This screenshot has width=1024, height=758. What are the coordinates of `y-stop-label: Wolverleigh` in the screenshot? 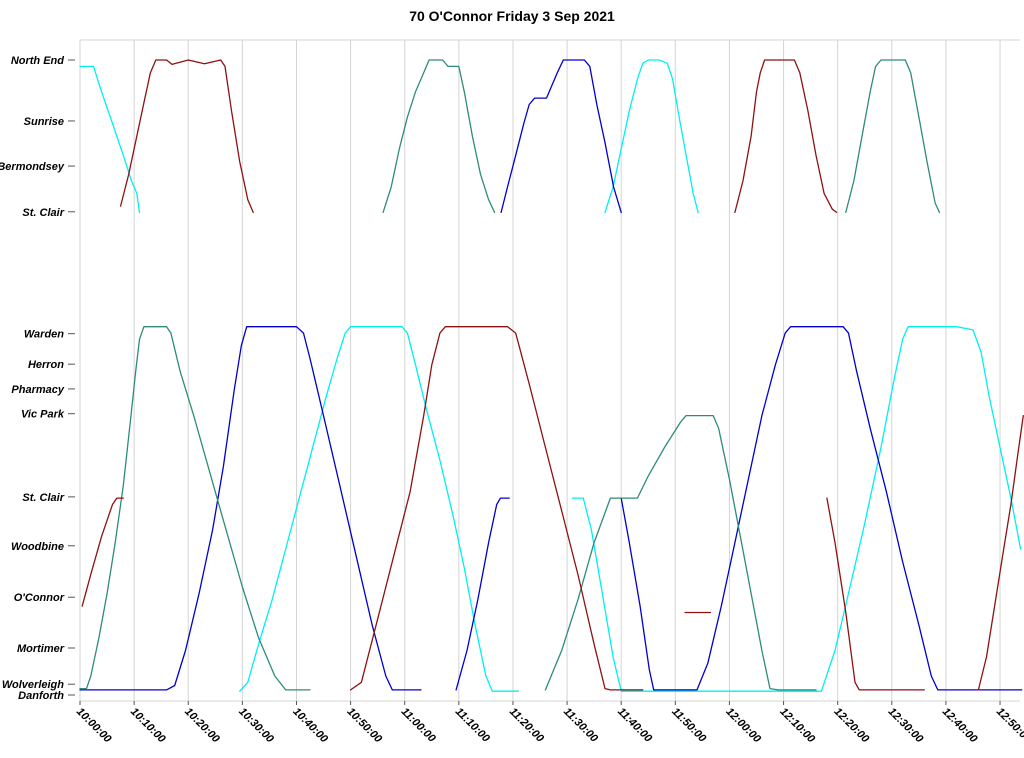 It's located at (33, 685).